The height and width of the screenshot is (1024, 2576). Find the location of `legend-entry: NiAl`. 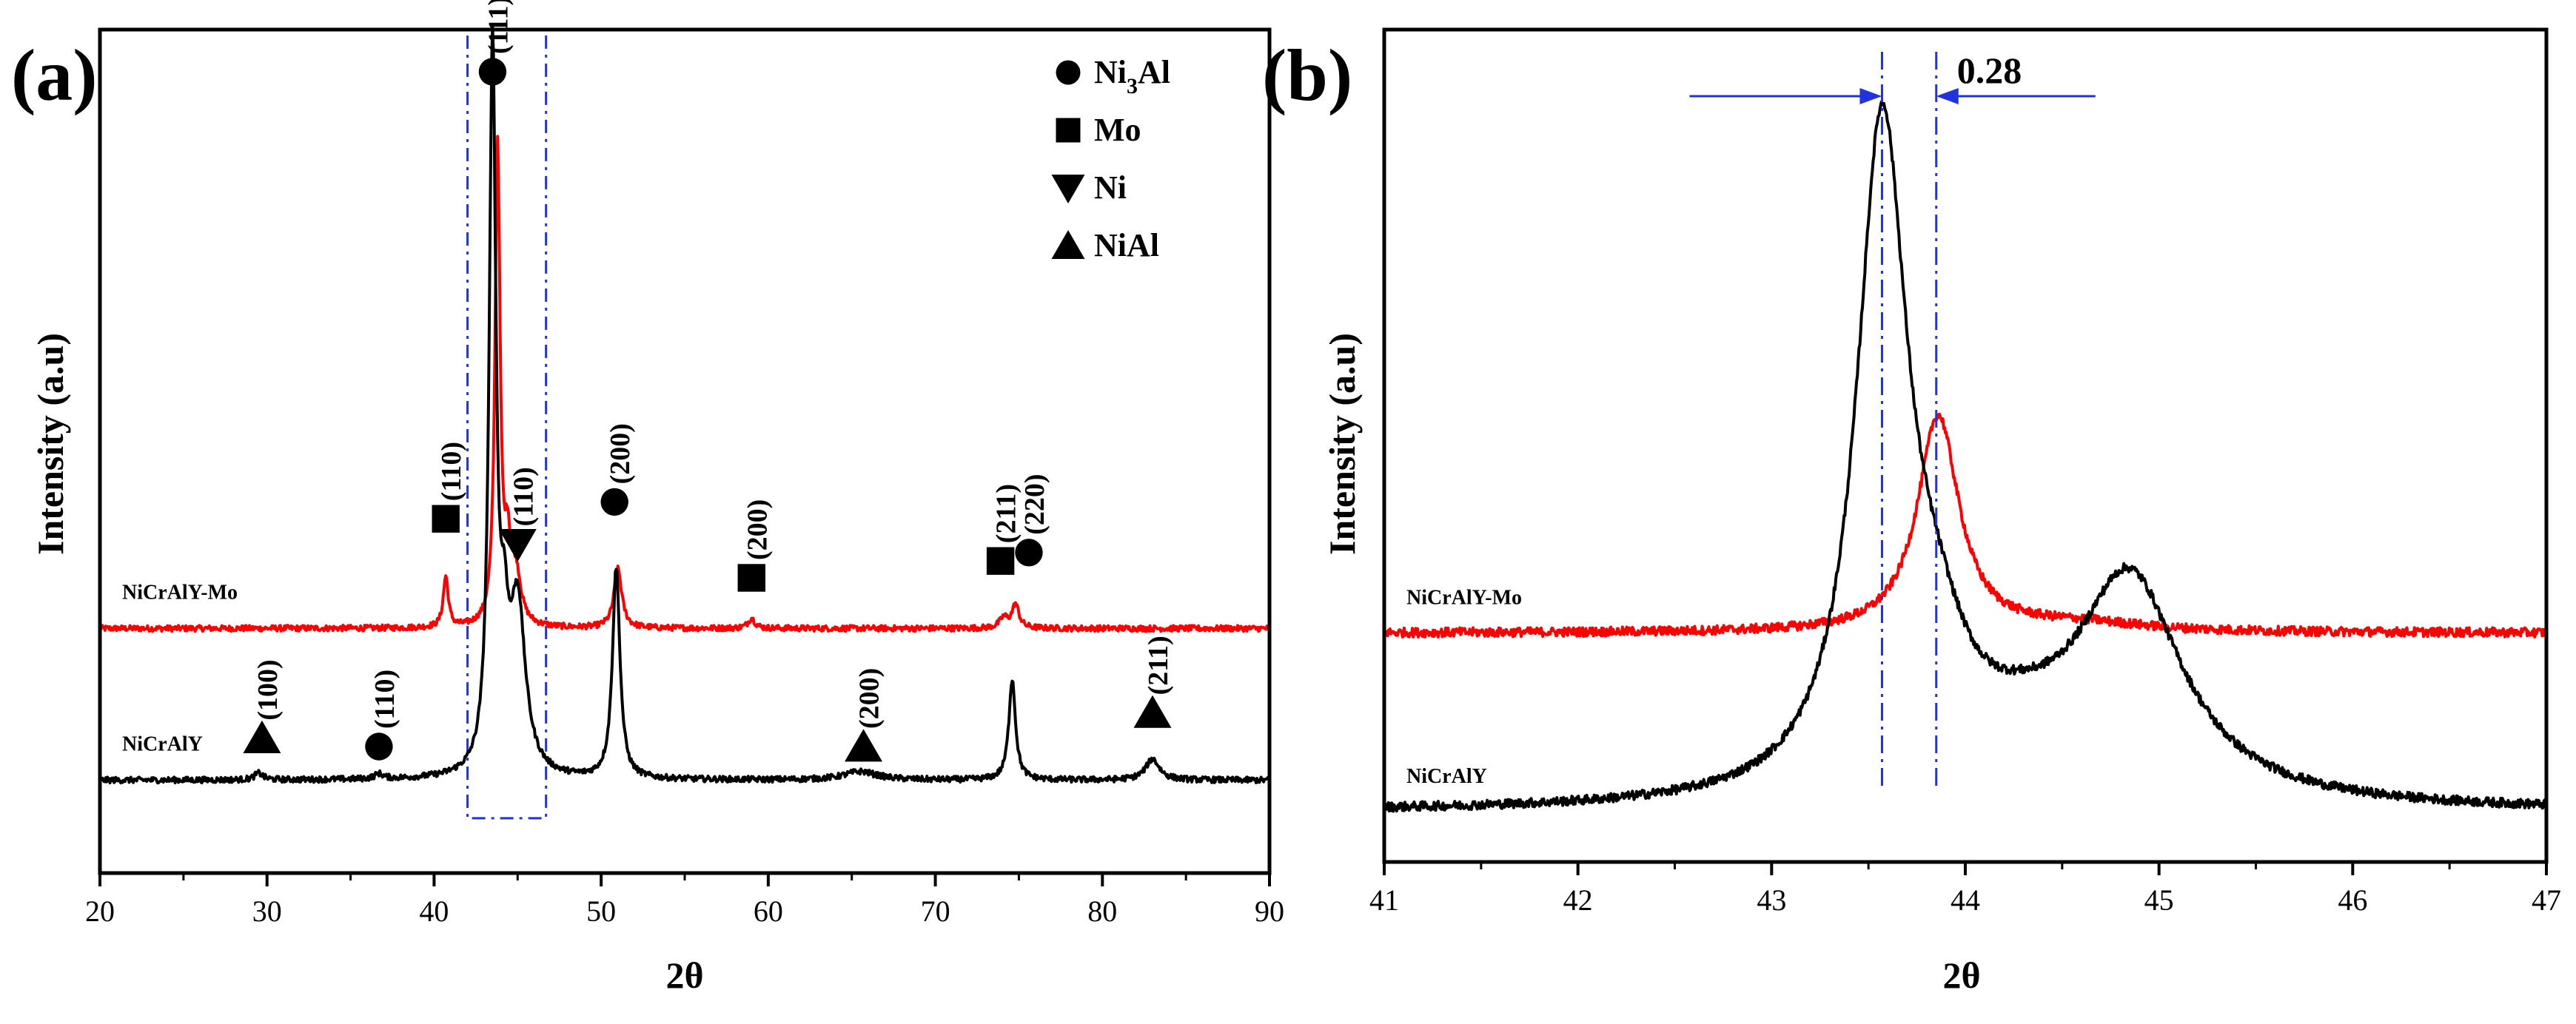

legend-entry: NiAl is located at coordinates (1126, 245).